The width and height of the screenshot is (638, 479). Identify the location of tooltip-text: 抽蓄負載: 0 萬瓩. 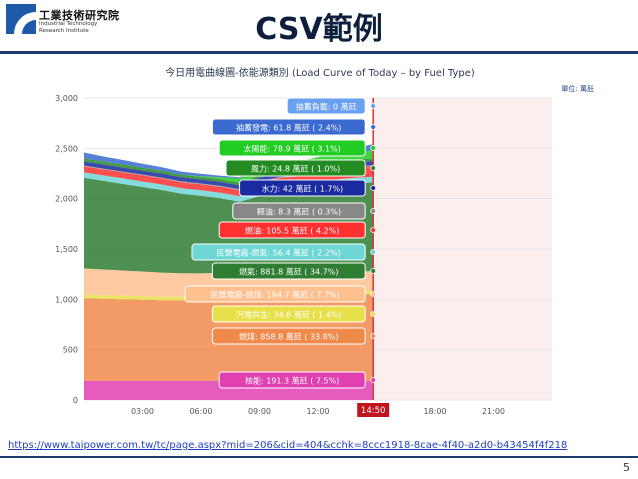
(326, 107).